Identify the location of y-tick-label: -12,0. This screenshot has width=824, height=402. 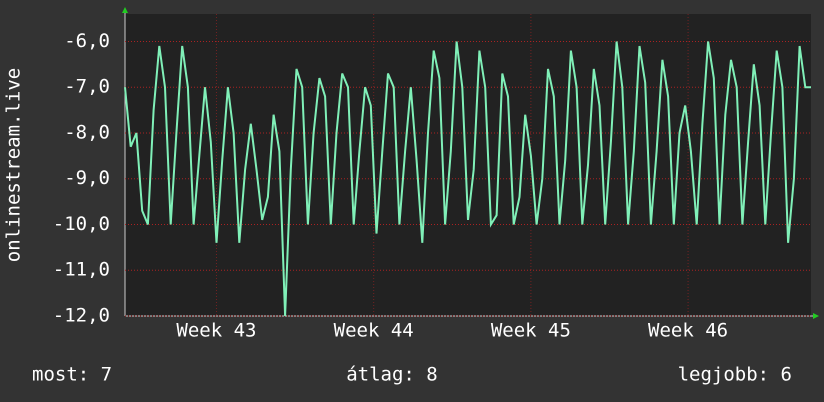
(81, 316).